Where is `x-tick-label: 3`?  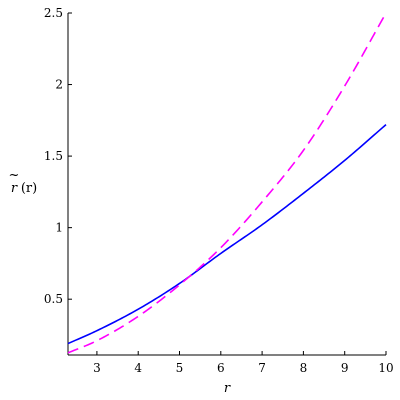
x-tick-label: 3 is located at coordinates (97, 368).